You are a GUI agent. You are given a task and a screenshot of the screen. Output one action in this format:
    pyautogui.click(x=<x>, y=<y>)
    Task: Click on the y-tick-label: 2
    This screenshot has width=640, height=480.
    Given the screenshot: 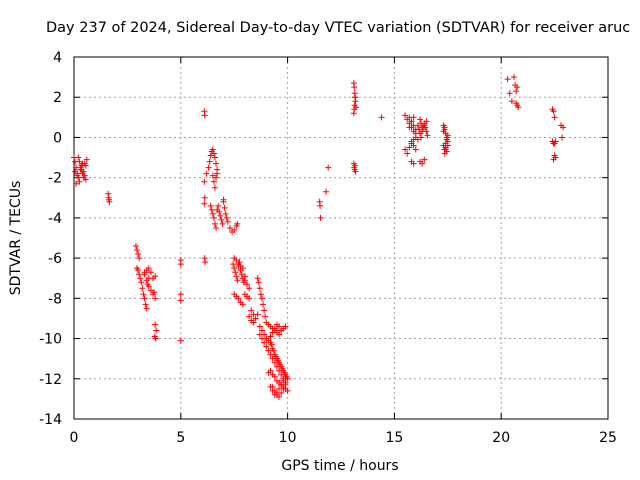 What is the action you would take?
    pyautogui.click(x=57, y=98)
    